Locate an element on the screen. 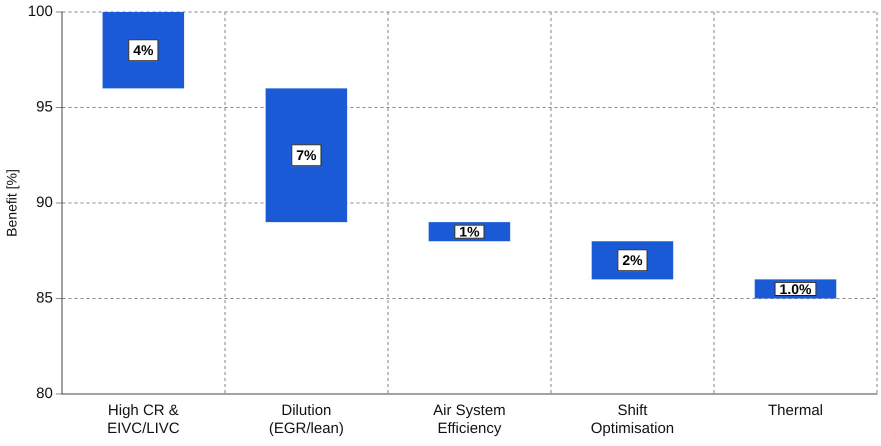  y-axis-title: Benefit [%] is located at coordinates (11, 203).